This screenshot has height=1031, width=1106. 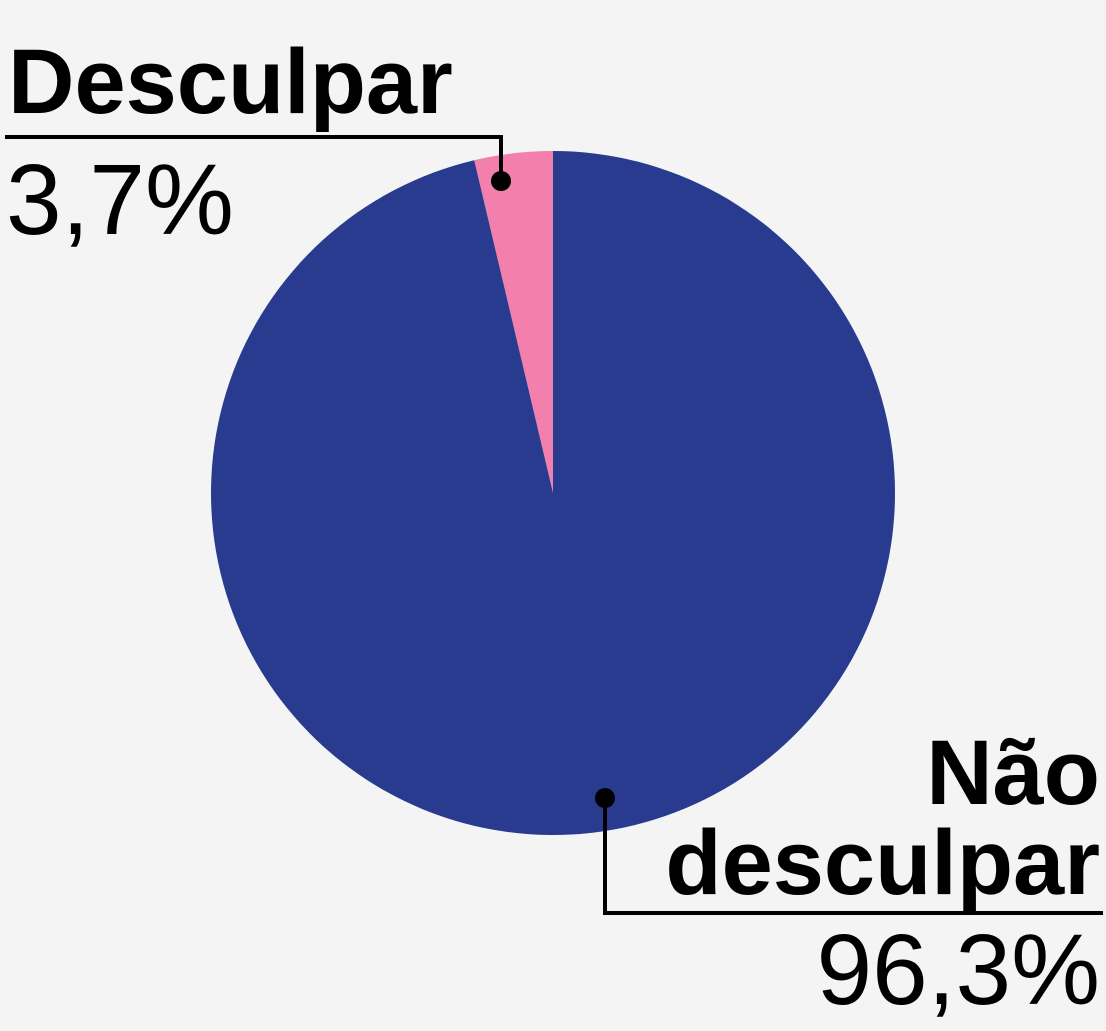 I want to click on slice-label: Não desculpar, so click(x=882, y=818).